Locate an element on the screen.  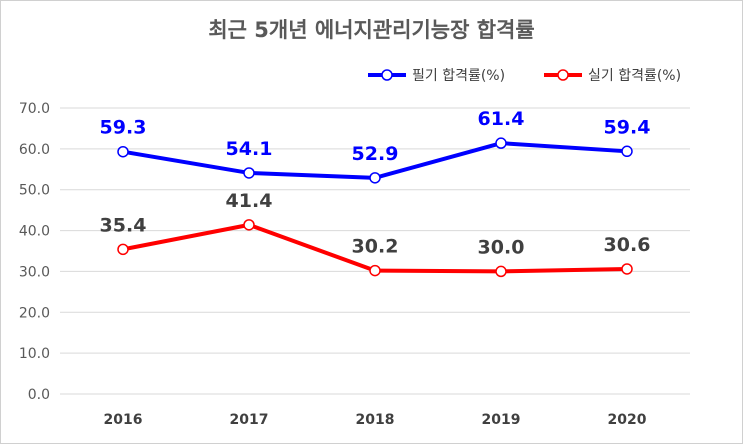
y-tick-label: 60.0 is located at coordinates (34, 150).